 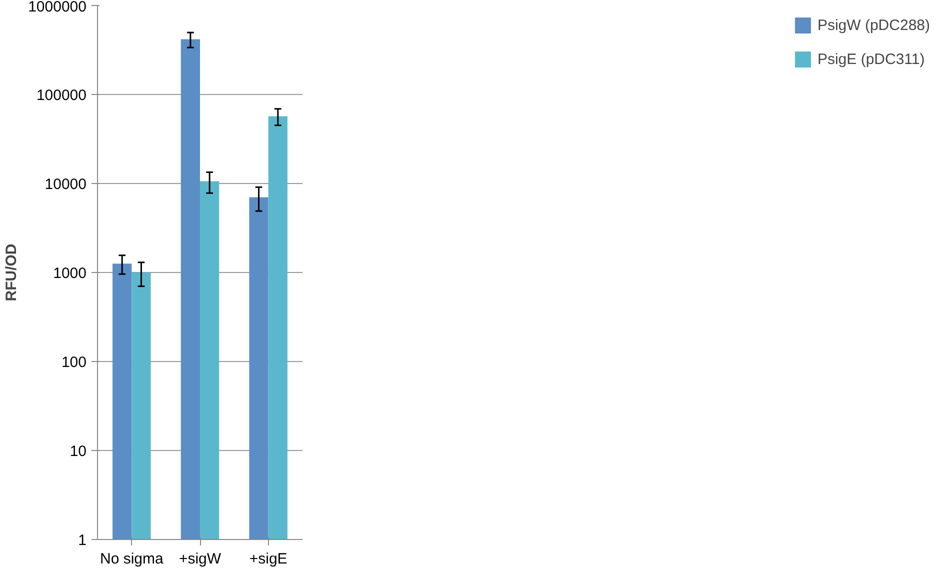 What do you see at coordinates (871, 59) in the screenshot?
I see `legend-label: PsigE (pDC311)` at bounding box center [871, 59].